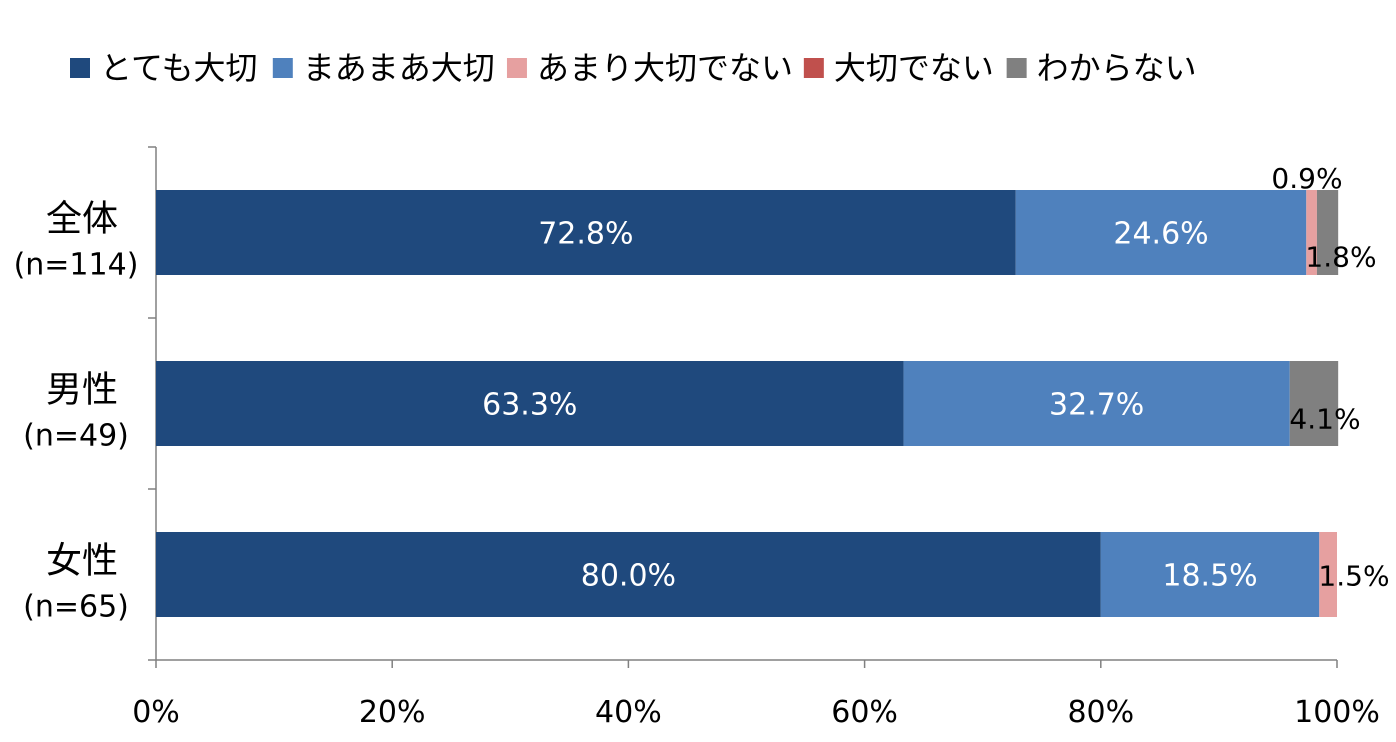  I want to click on x-tick-label: 20%, so click(392, 712).